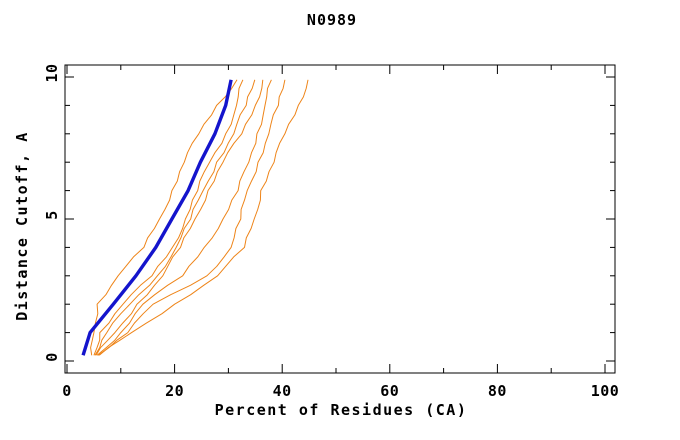  What do you see at coordinates (22, 226) in the screenshot?
I see `y-axis-label: Distance Cutoff, A` at bounding box center [22, 226].